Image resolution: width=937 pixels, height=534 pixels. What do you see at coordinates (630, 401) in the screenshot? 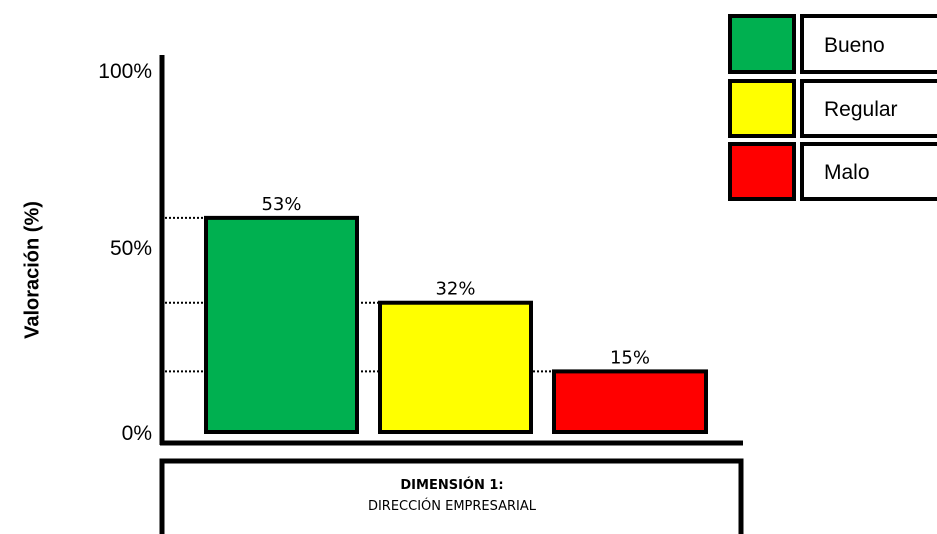
I see `bar-malo` at bounding box center [630, 401].